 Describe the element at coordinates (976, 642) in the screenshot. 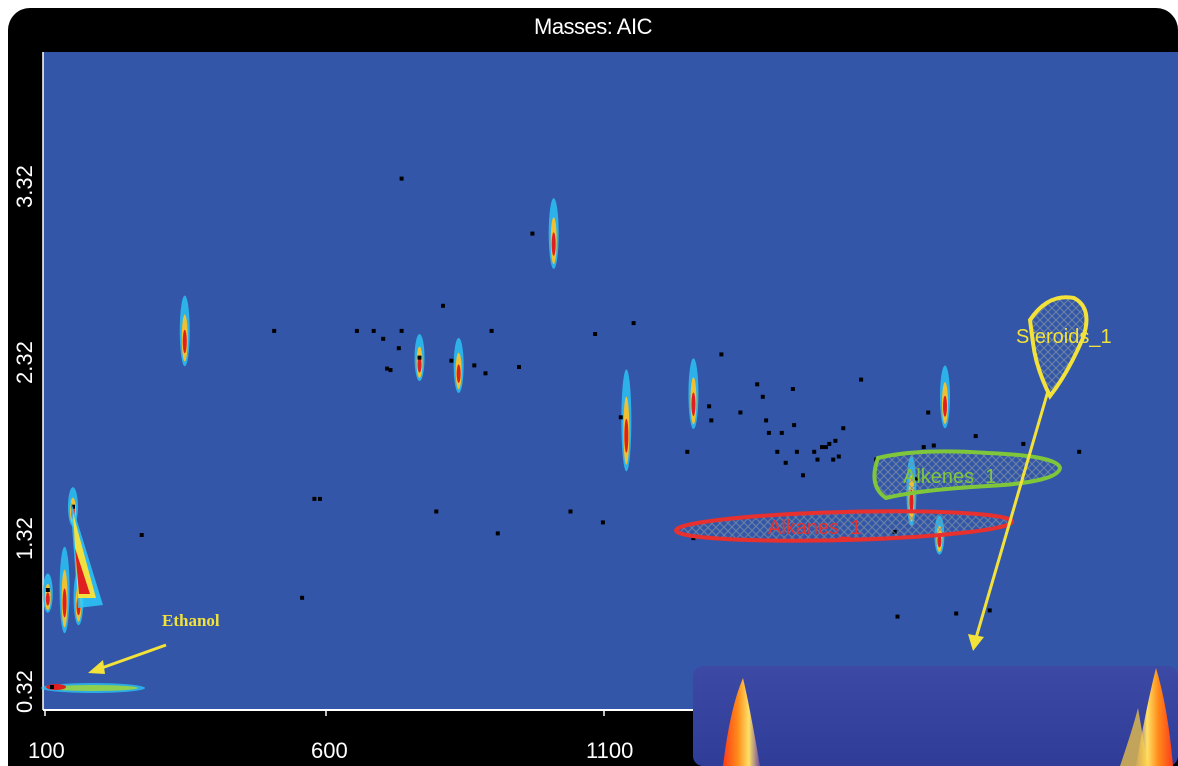

I see `steroid-arrowhead` at that location.